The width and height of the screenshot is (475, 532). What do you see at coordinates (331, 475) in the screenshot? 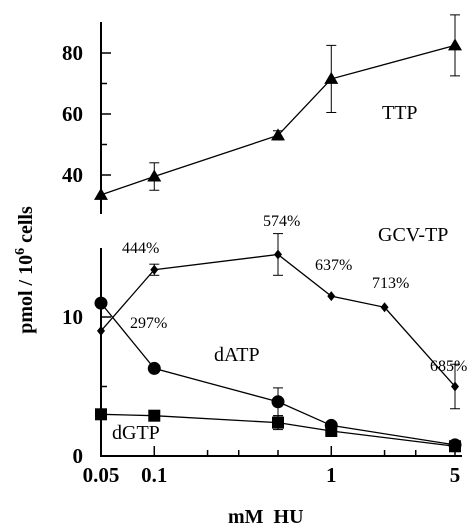
I see `x-tick-label: 1` at bounding box center [331, 475].